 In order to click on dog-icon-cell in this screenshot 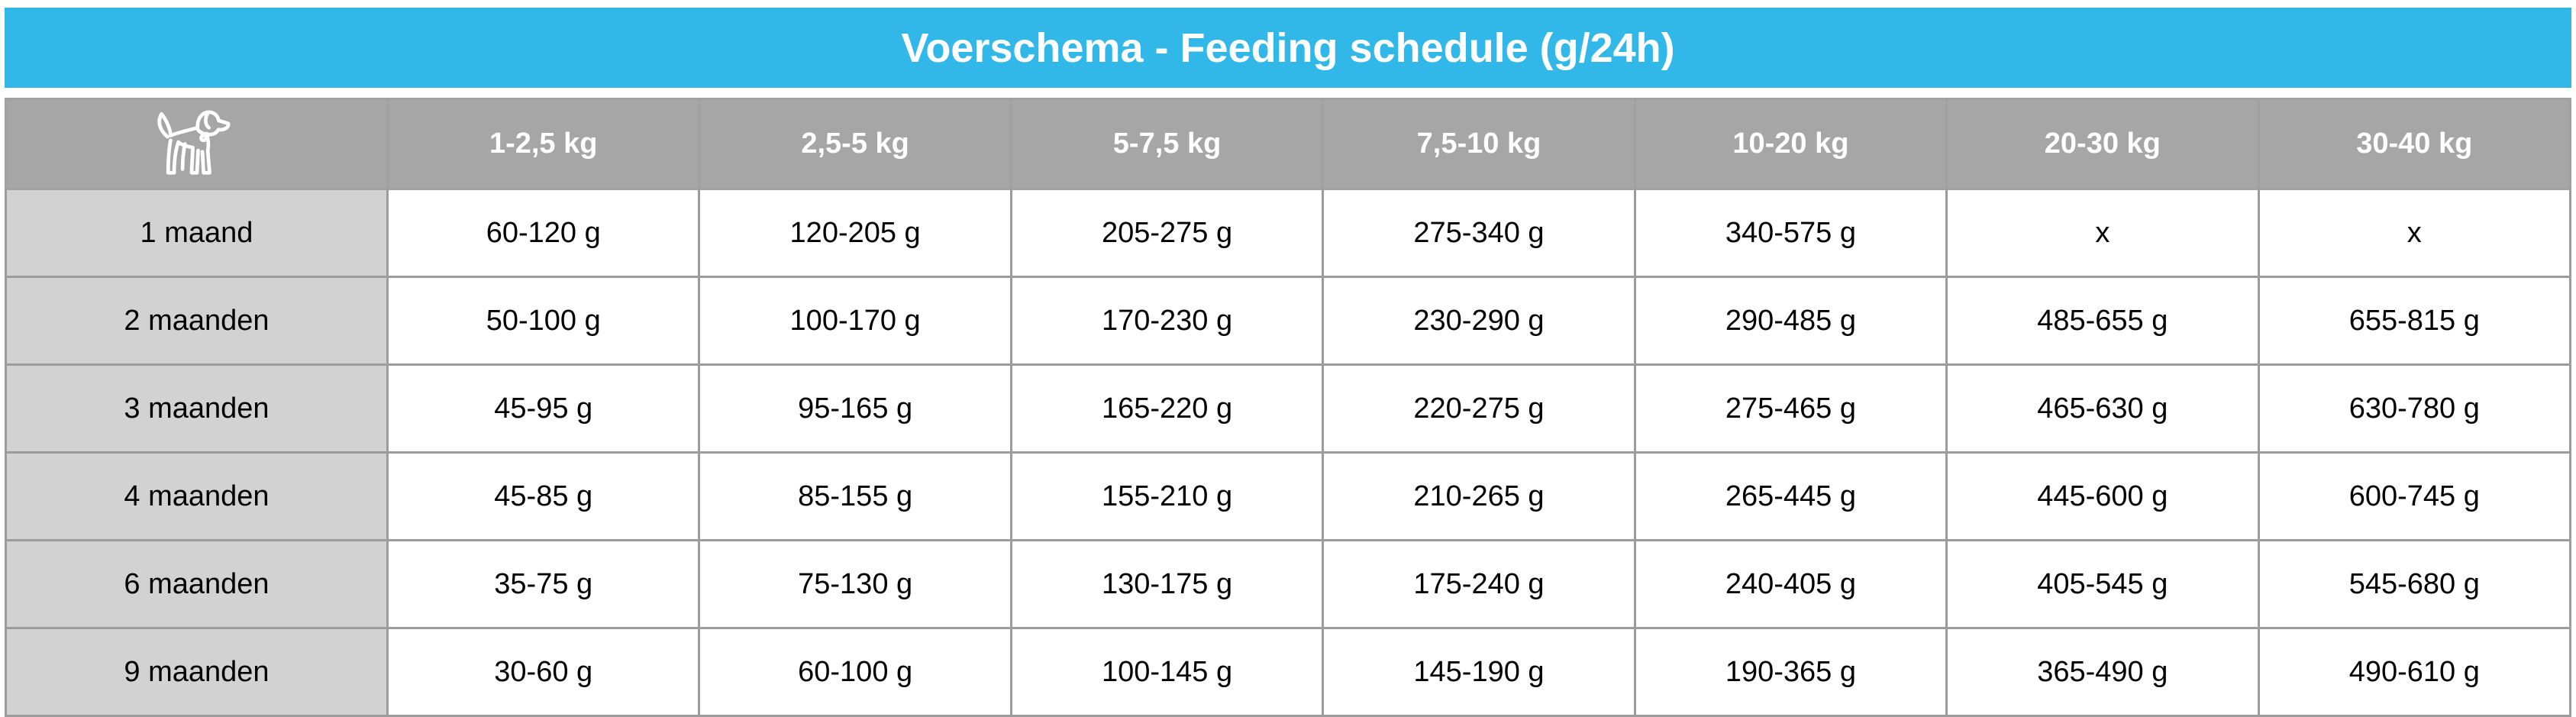, I will do `click(197, 144)`.